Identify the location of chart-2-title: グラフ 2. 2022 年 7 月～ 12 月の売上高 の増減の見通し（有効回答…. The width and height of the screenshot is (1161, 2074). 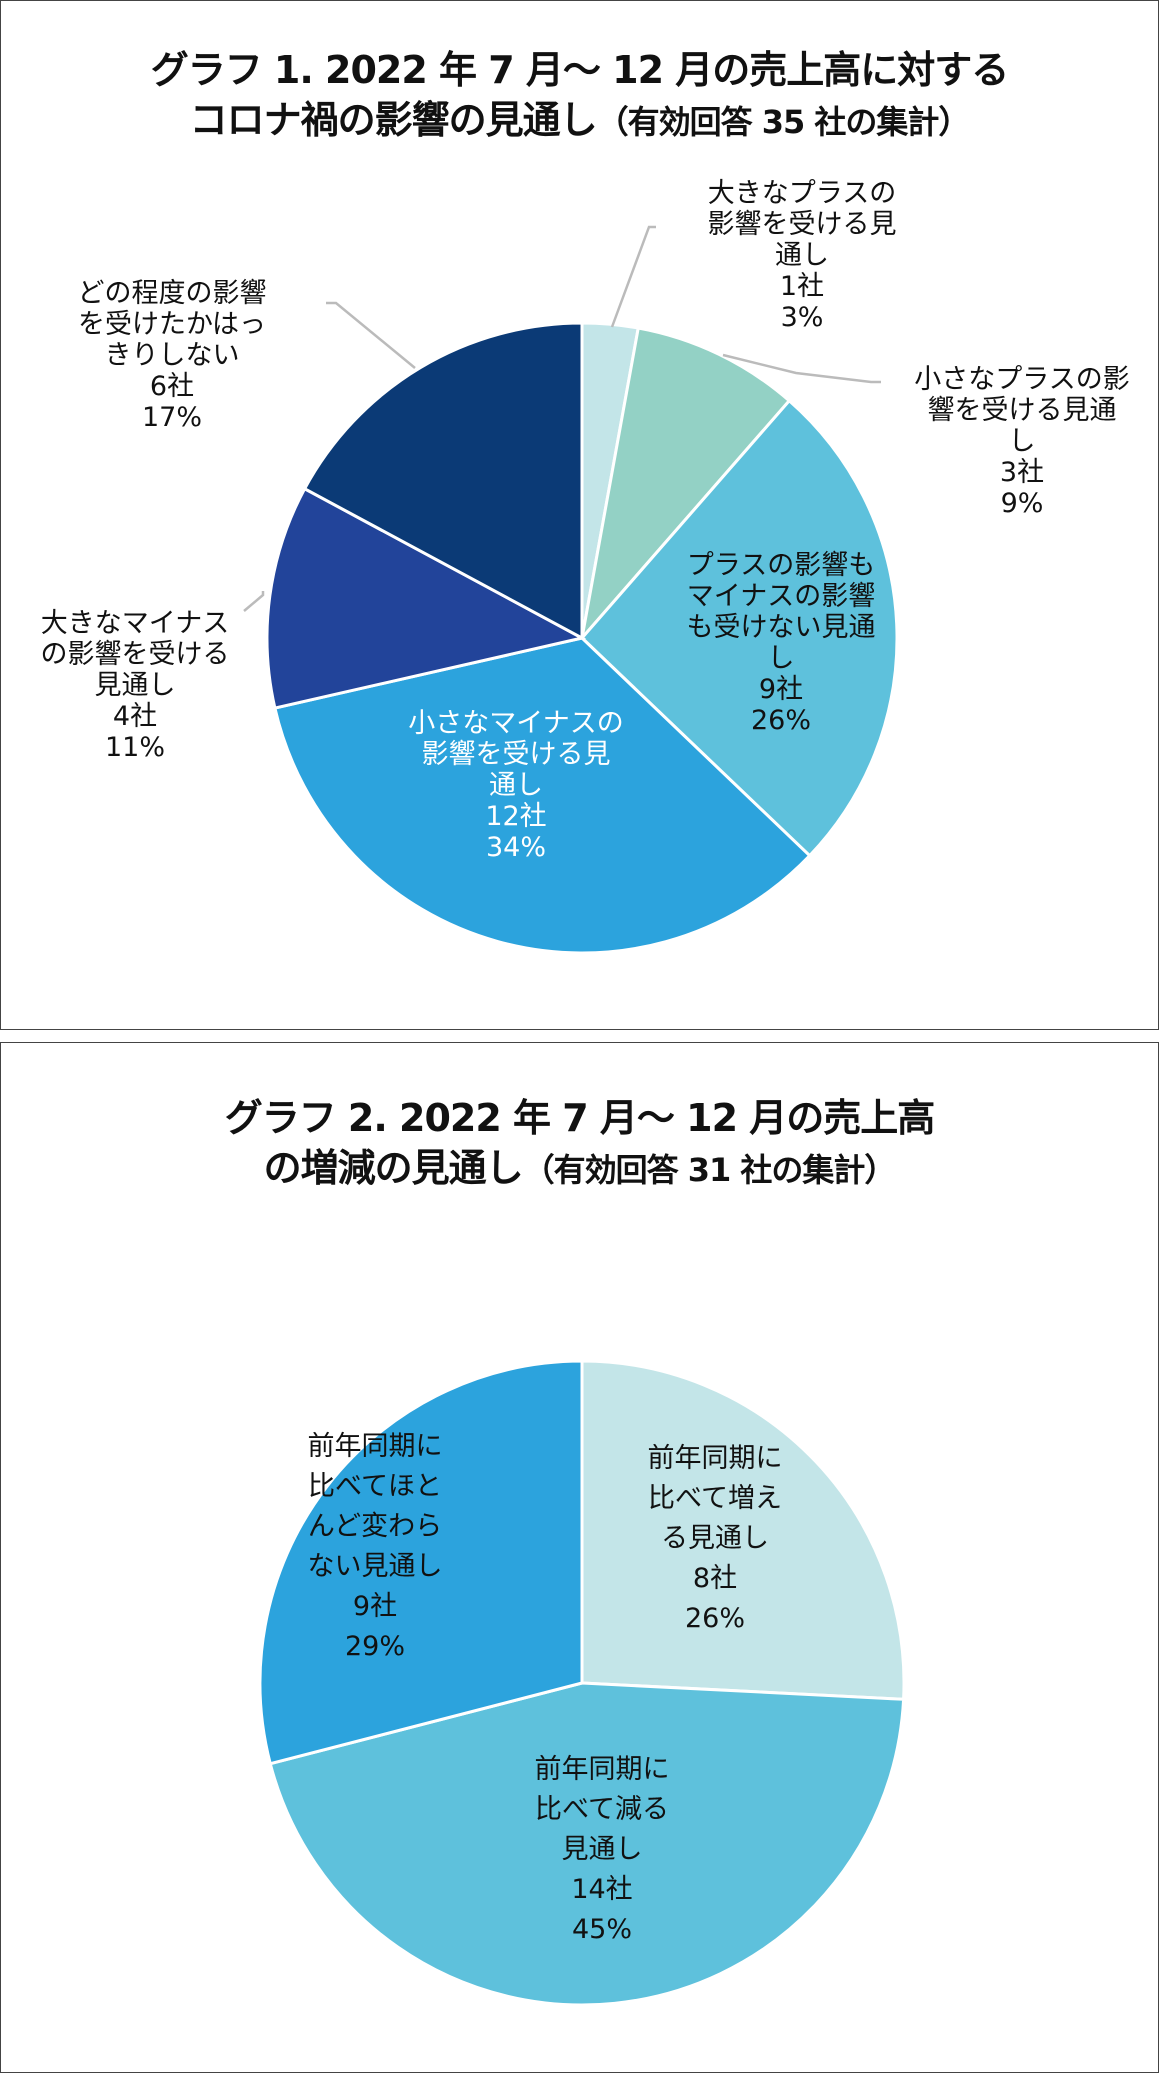
(579, 1144).